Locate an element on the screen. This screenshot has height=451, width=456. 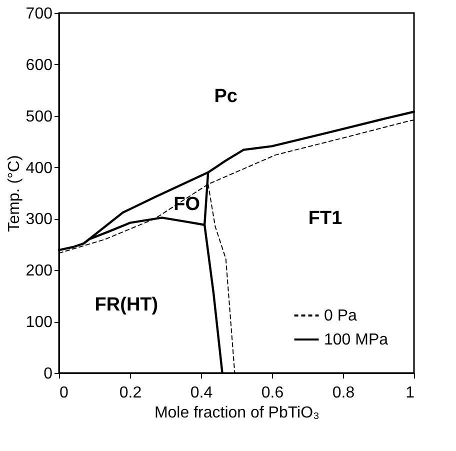
annotation: Pc is located at coordinates (226, 96).